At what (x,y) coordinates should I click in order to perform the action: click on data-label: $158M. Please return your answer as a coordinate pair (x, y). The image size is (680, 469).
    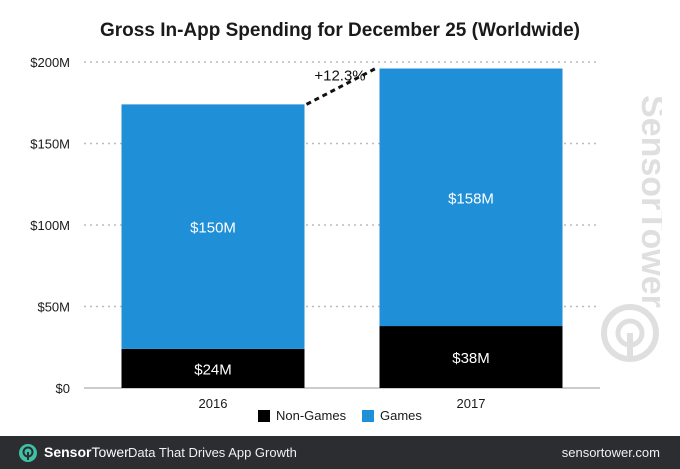
    Looking at the image, I should click on (471, 198).